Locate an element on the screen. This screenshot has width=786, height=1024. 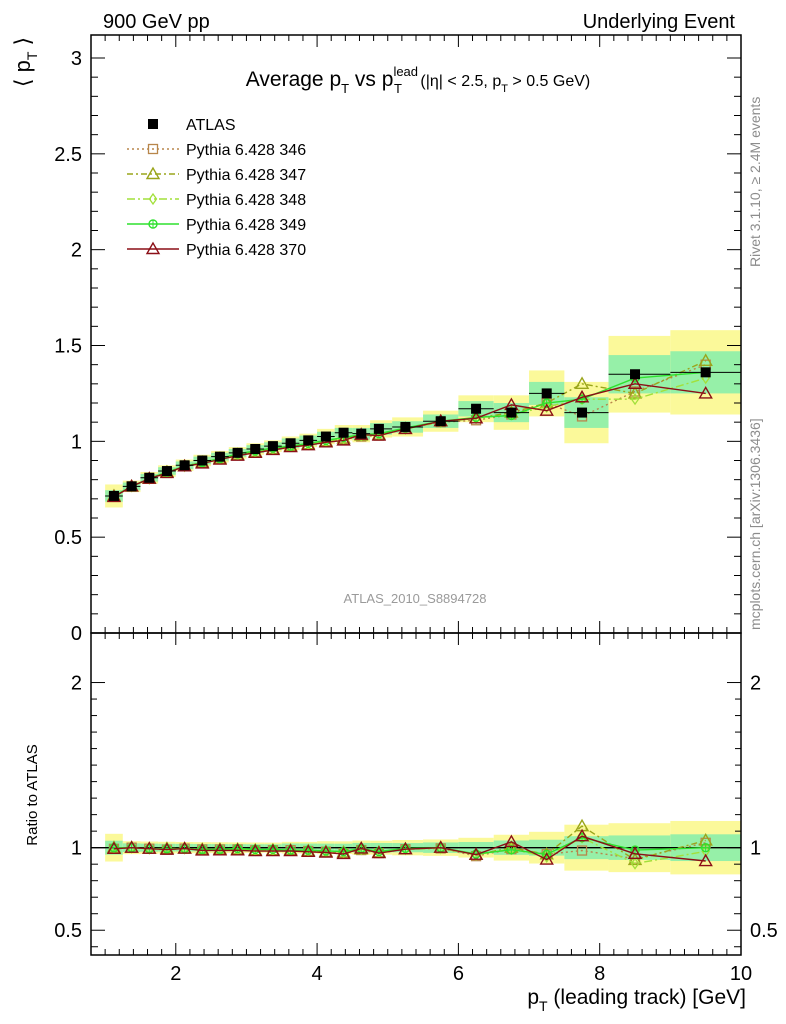
legend-entry-3: Pythia 6.428 348 is located at coordinates (216, 200).